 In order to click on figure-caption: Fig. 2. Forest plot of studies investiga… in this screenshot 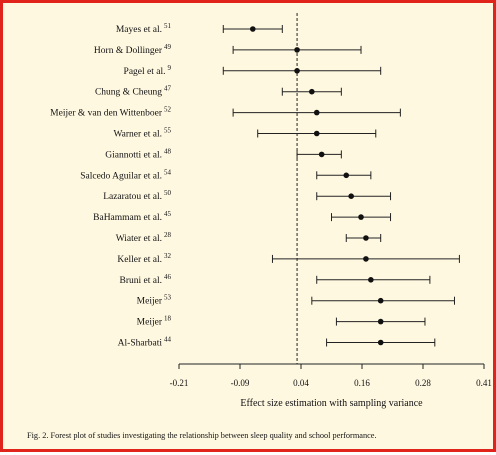, I will do `click(202, 435)`.